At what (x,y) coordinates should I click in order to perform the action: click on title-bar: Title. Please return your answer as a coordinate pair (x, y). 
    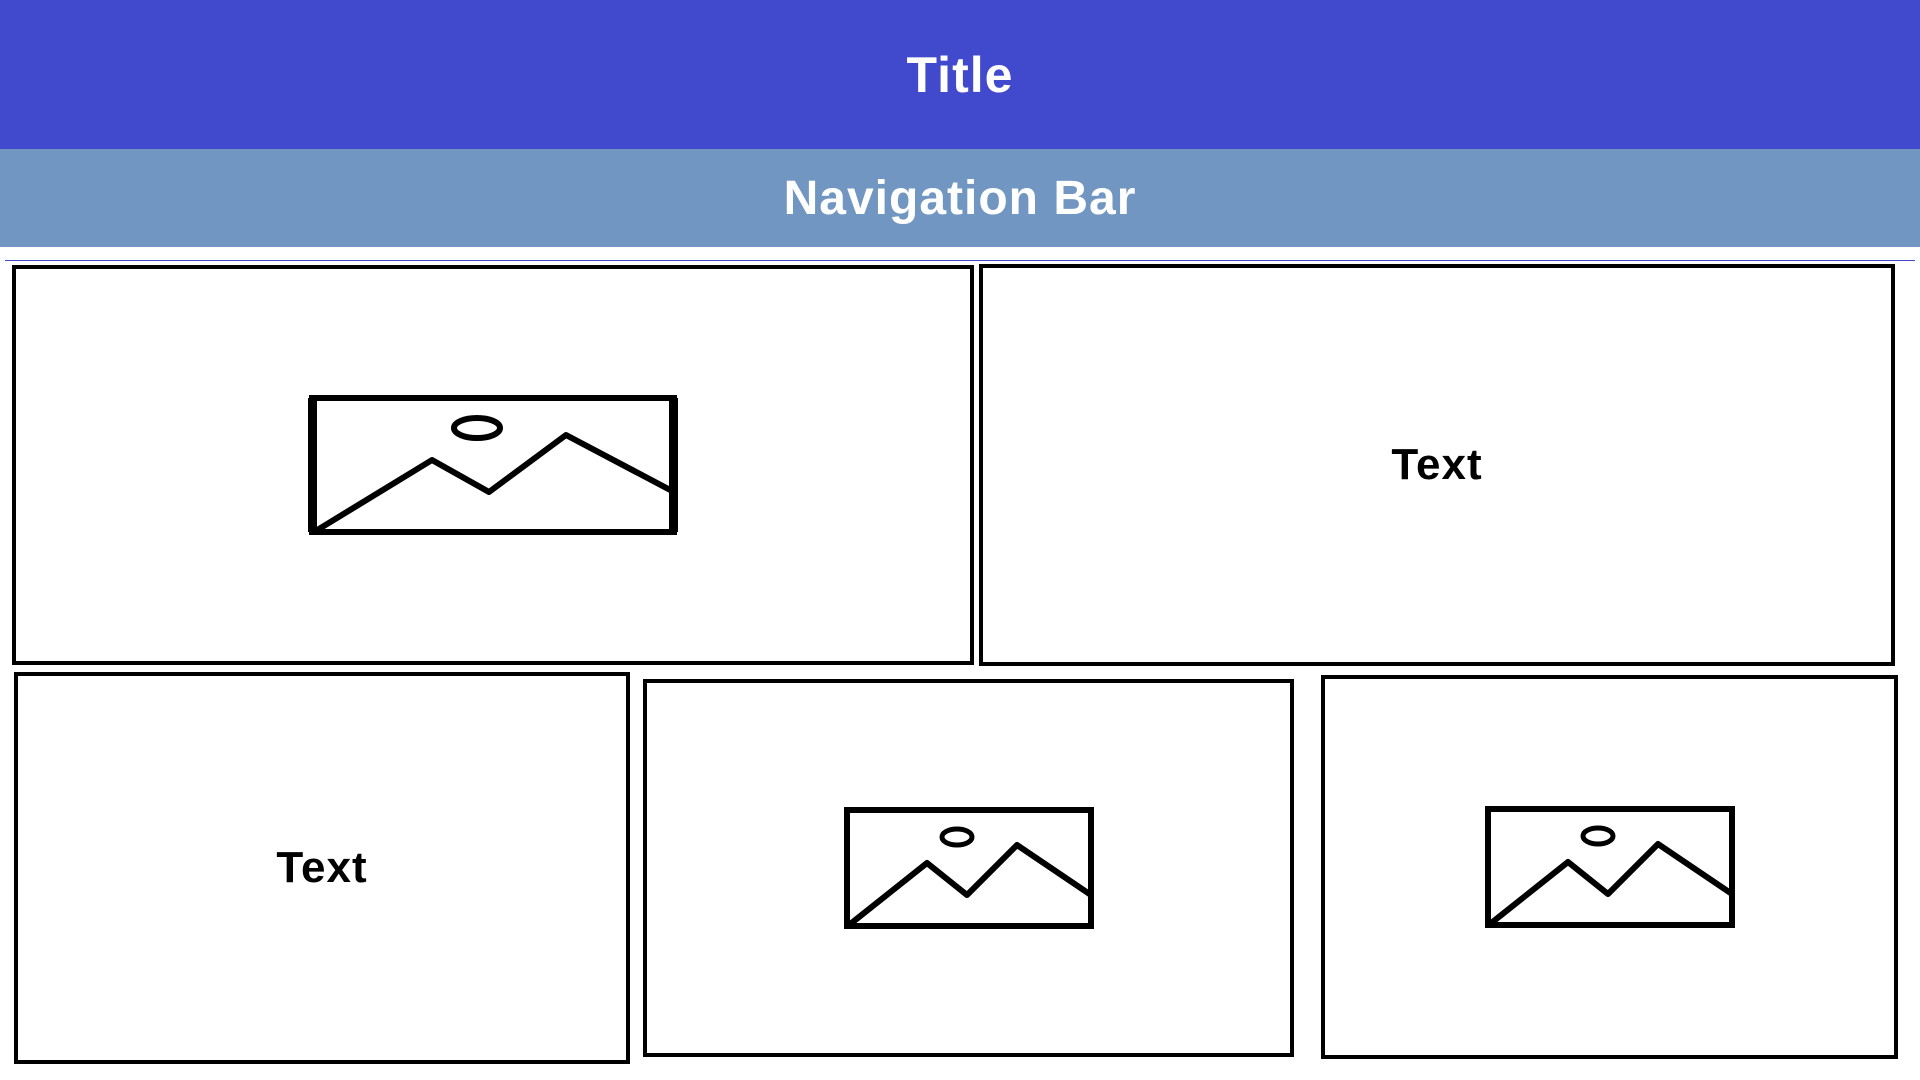
    Looking at the image, I should click on (960, 74).